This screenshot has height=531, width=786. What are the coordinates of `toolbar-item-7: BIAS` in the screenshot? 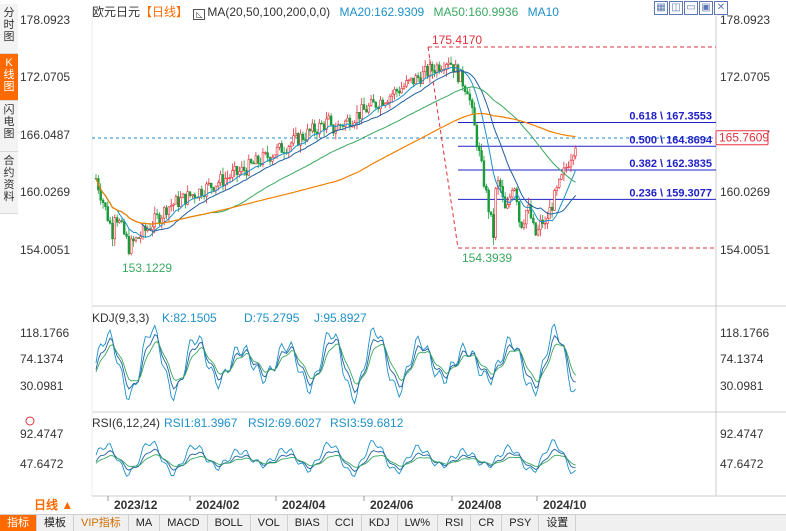 It's located at (308, 523).